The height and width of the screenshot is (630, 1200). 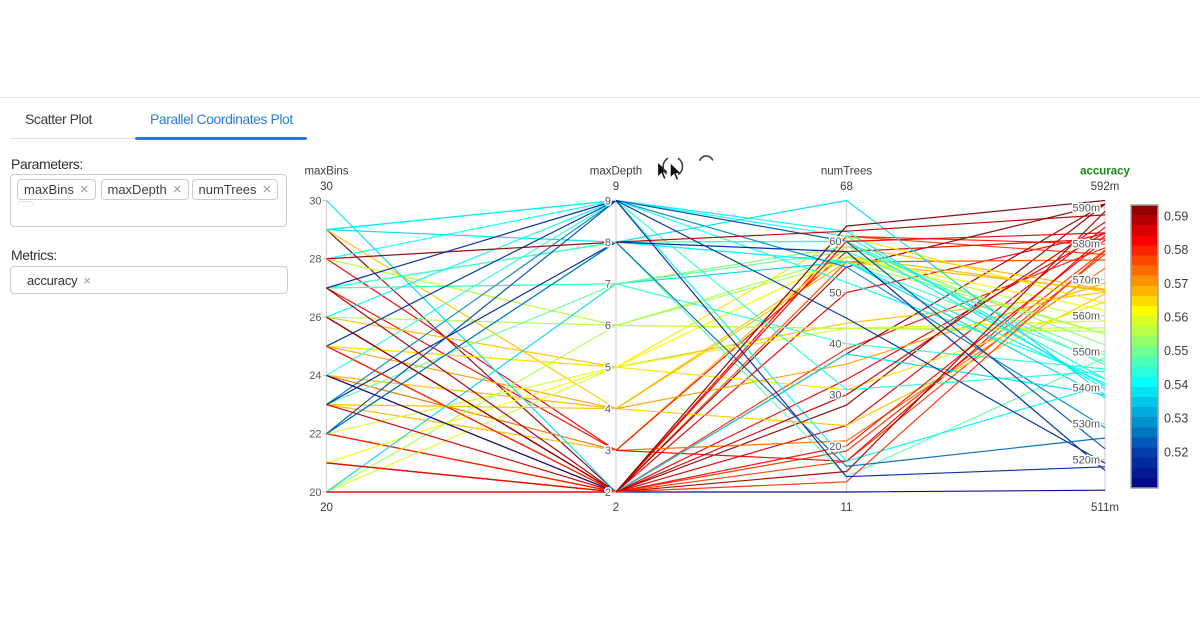 What do you see at coordinates (608, 451) in the screenshot?
I see `svg-text: 3` at bounding box center [608, 451].